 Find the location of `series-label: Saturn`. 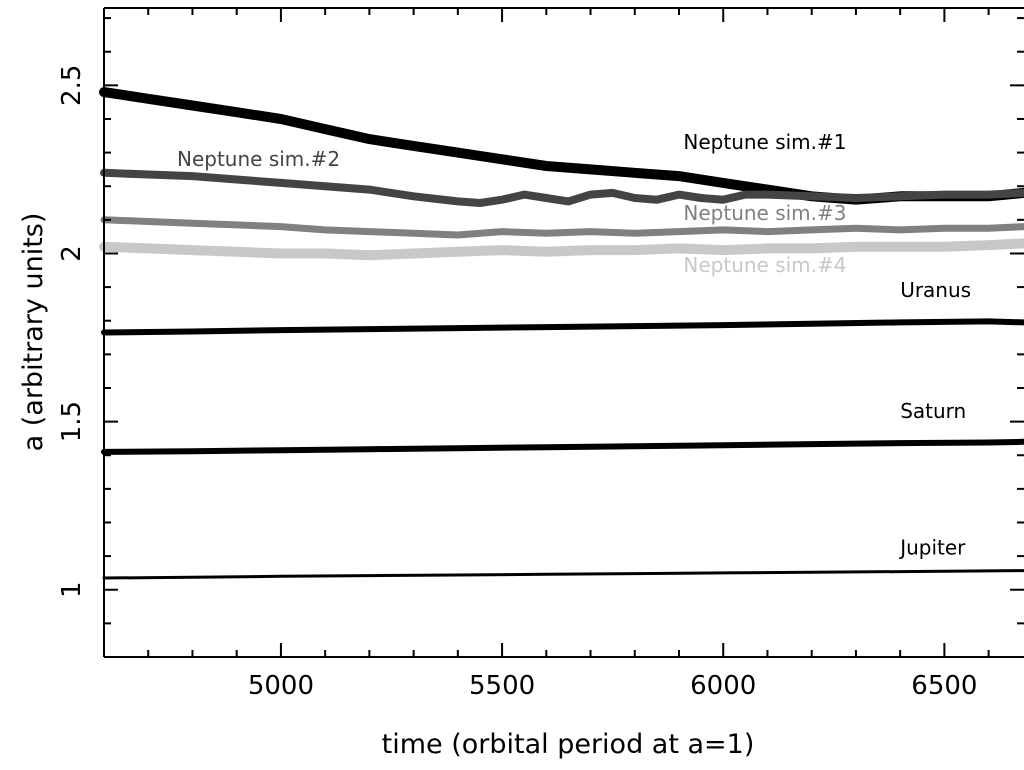

series-label: Saturn is located at coordinates (933, 411).